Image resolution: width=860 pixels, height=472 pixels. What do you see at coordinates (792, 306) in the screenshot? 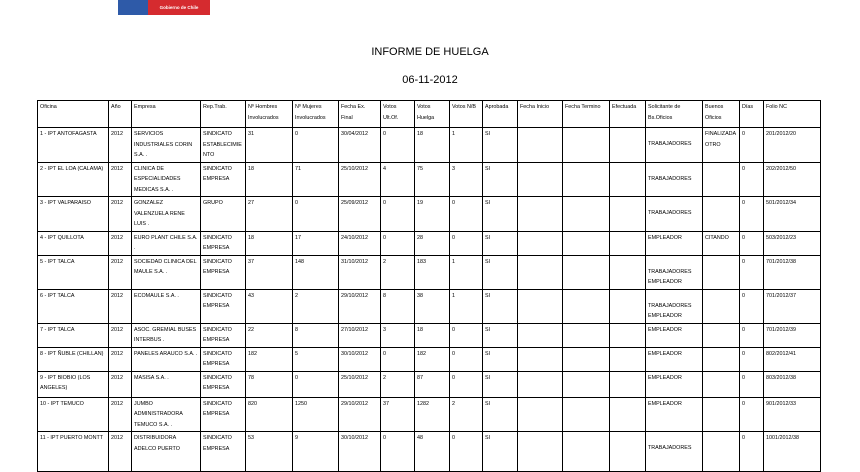
I see `table-cell: 701/2012/37` at bounding box center [792, 306].